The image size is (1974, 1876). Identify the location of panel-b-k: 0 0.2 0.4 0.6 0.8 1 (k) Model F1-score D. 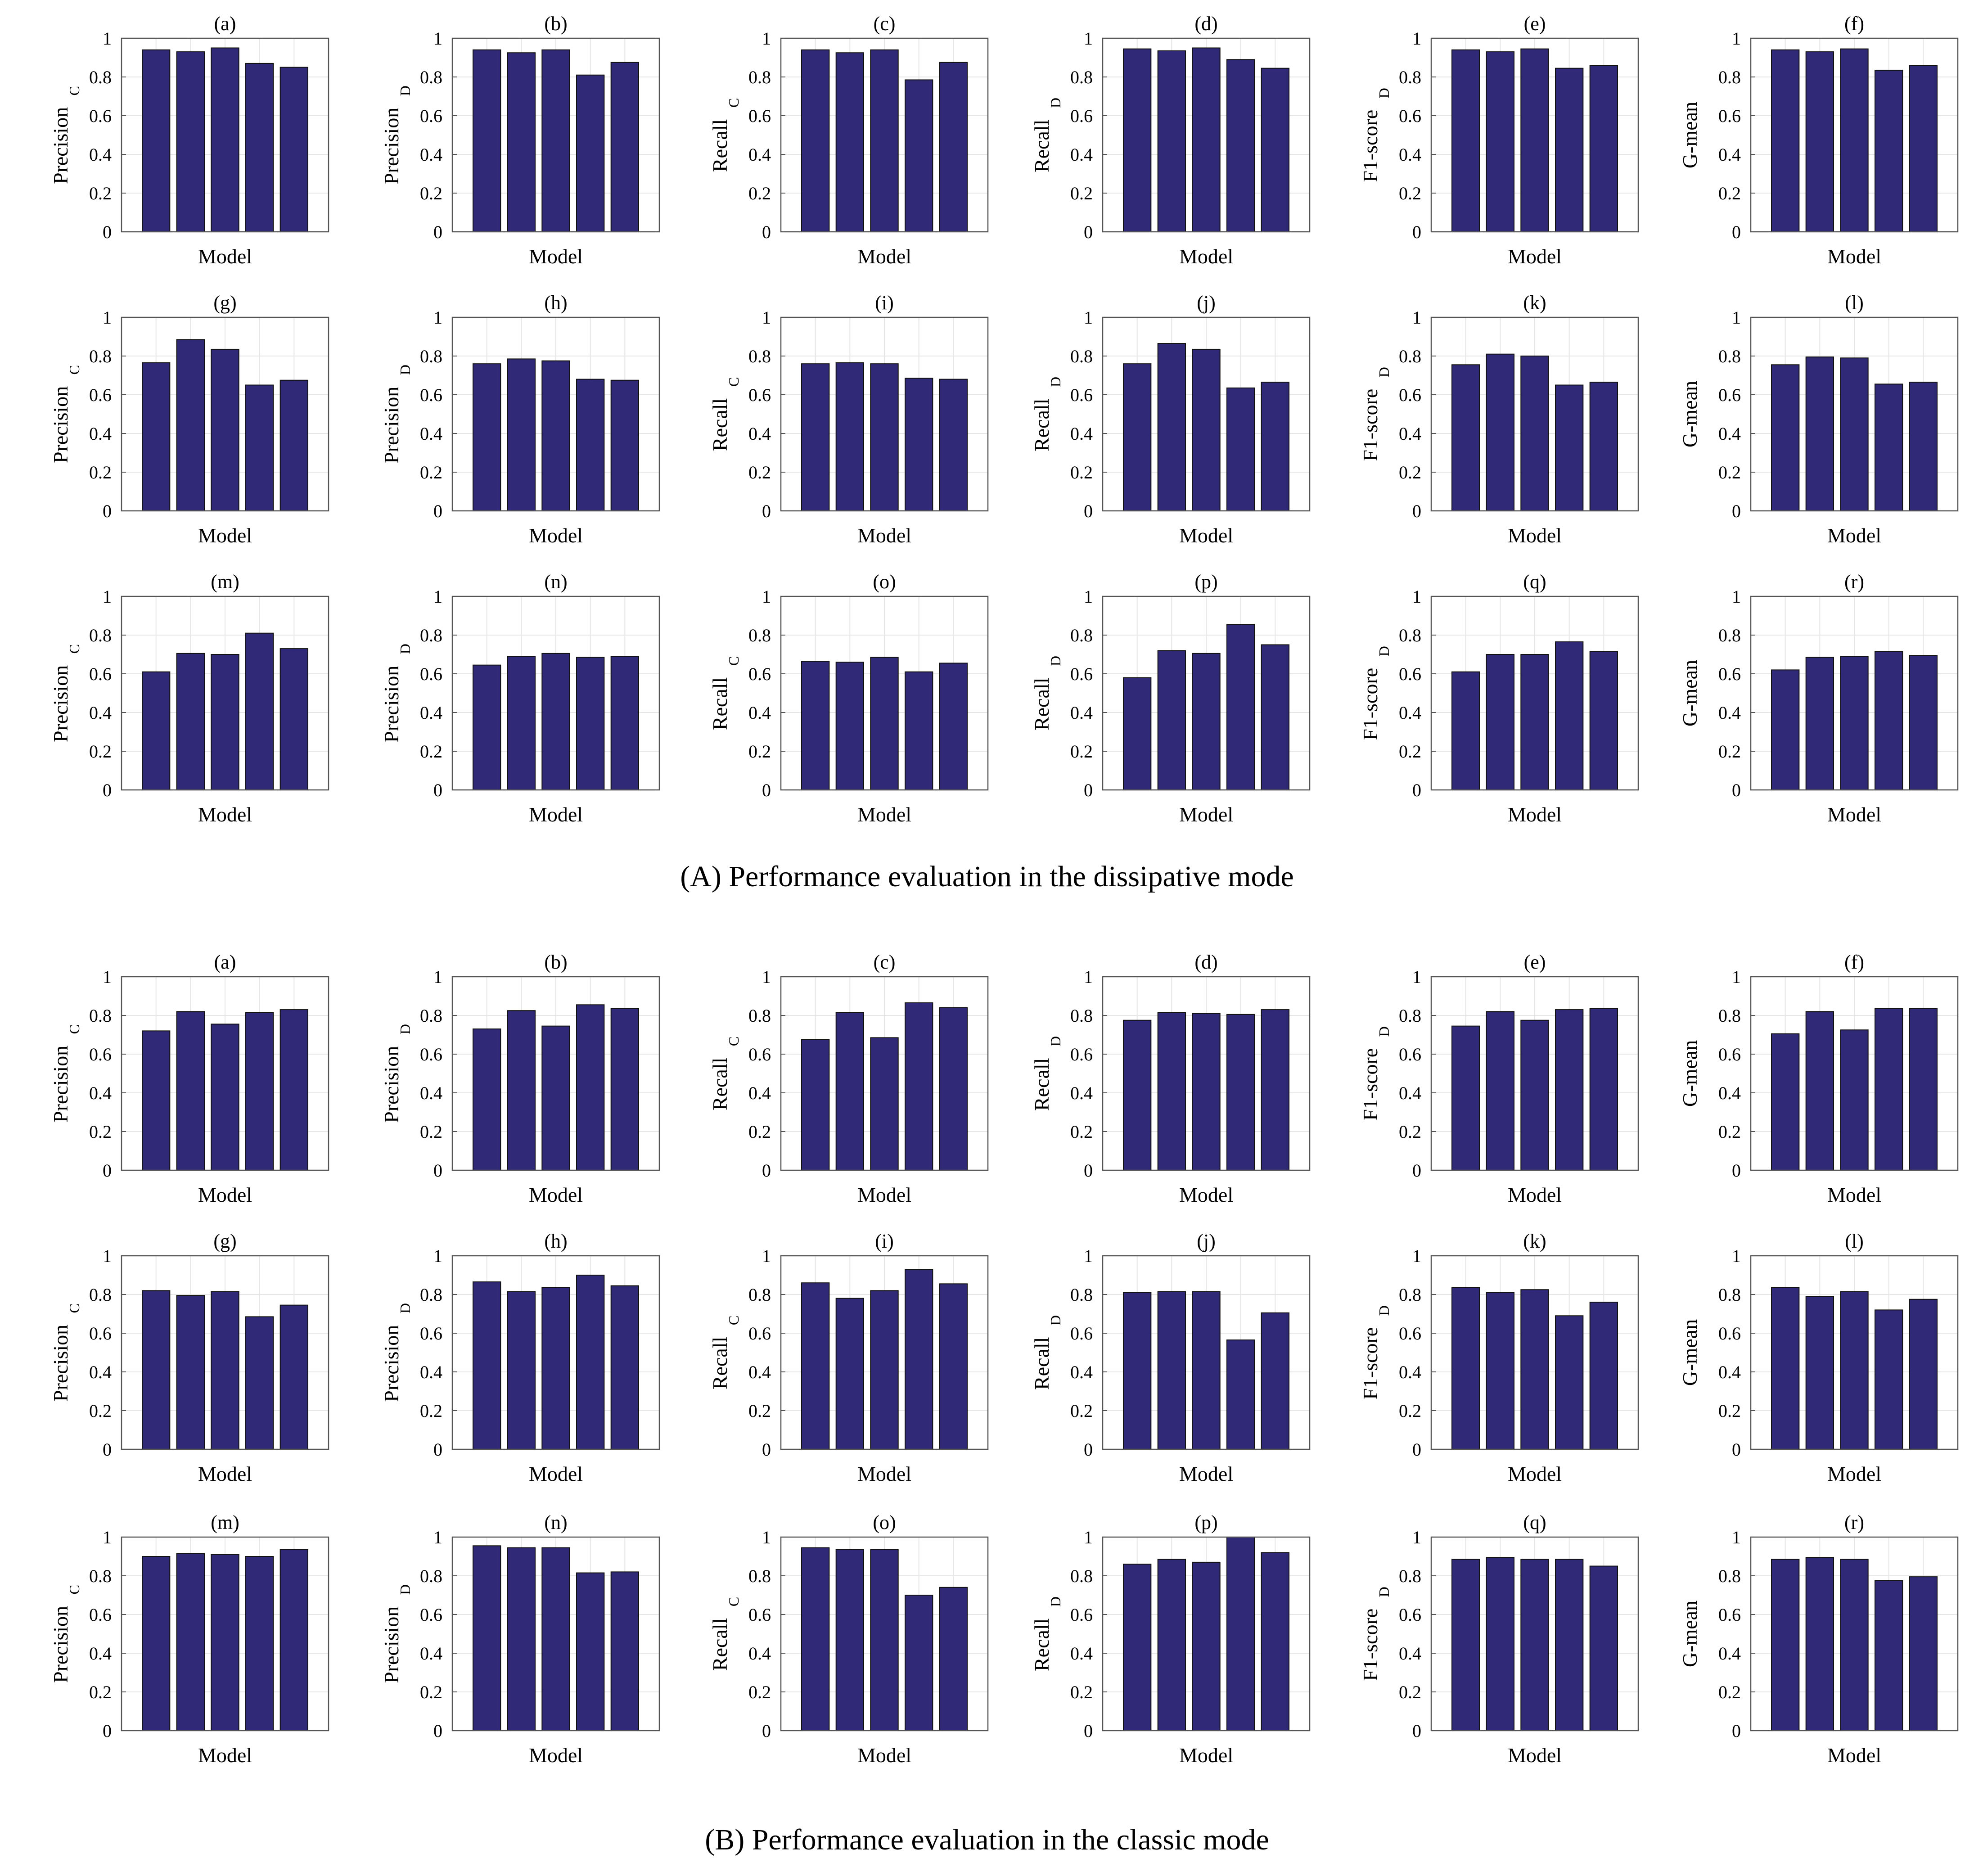
(1499, 1357).